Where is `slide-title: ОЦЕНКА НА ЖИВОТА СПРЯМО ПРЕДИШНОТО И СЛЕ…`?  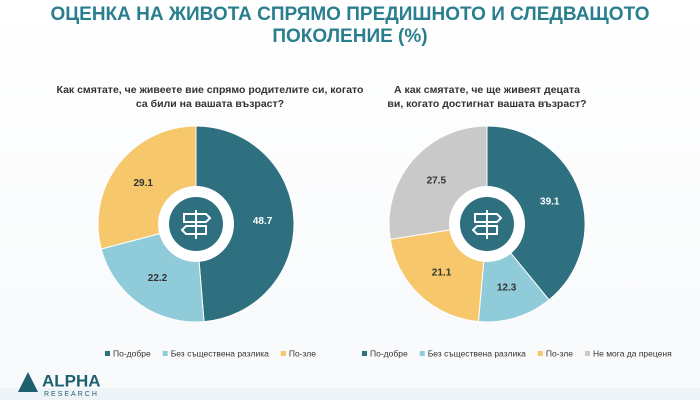
slide-title: ОЦЕНКА НА ЖИВОТА СПРЯМО ПРЕДИШНОТО И СЛЕ… is located at coordinates (350, 25).